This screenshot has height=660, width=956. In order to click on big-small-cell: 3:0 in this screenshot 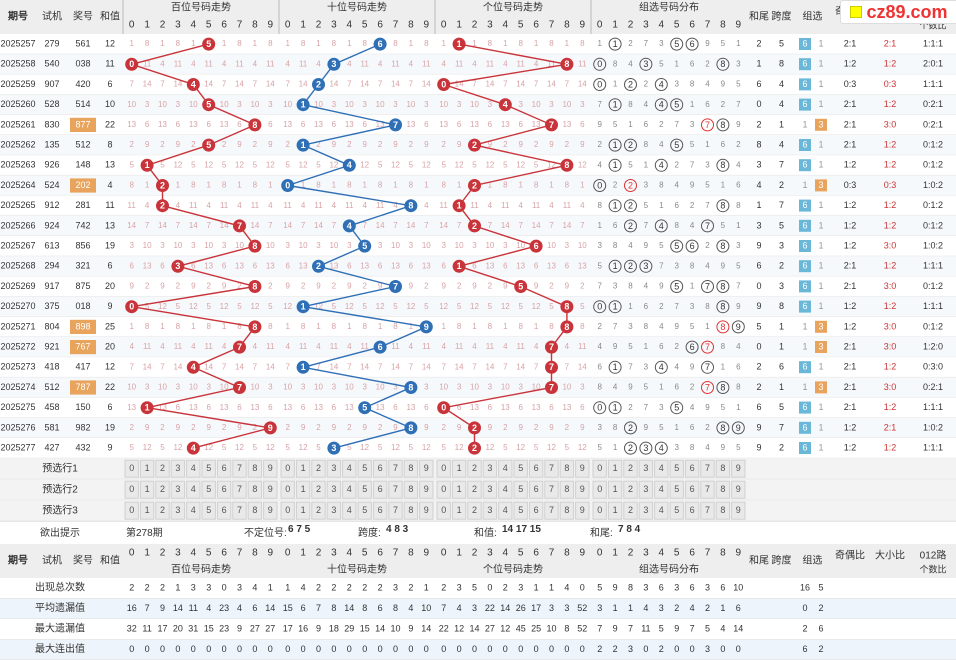, I will do `click(890, 326)`.